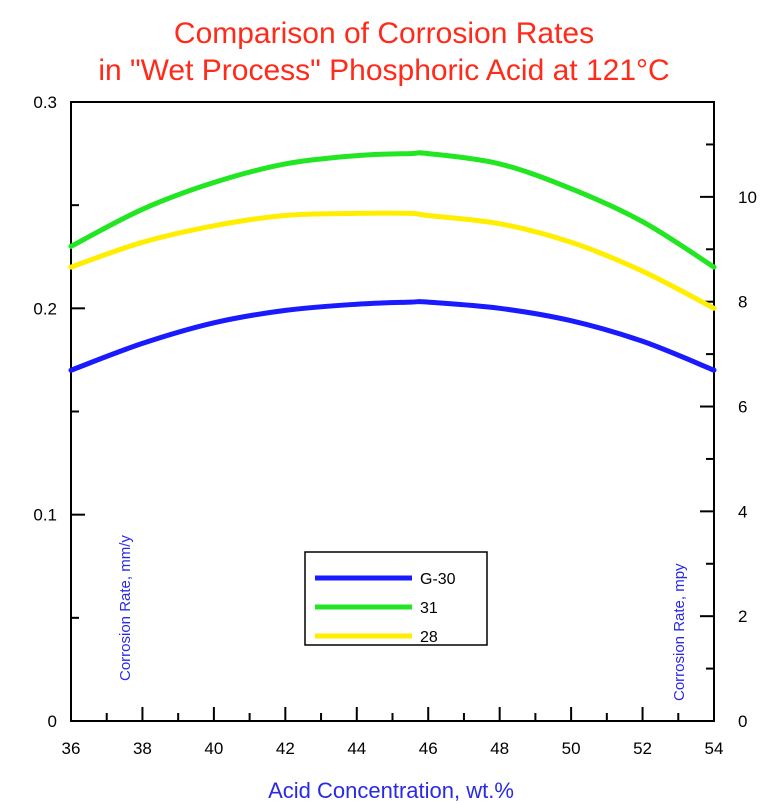 The height and width of the screenshot is (805, 769). Describe the element at coordinates (742, 511) in the screenshot. I see `y-right-tick-label: 4` at that location.